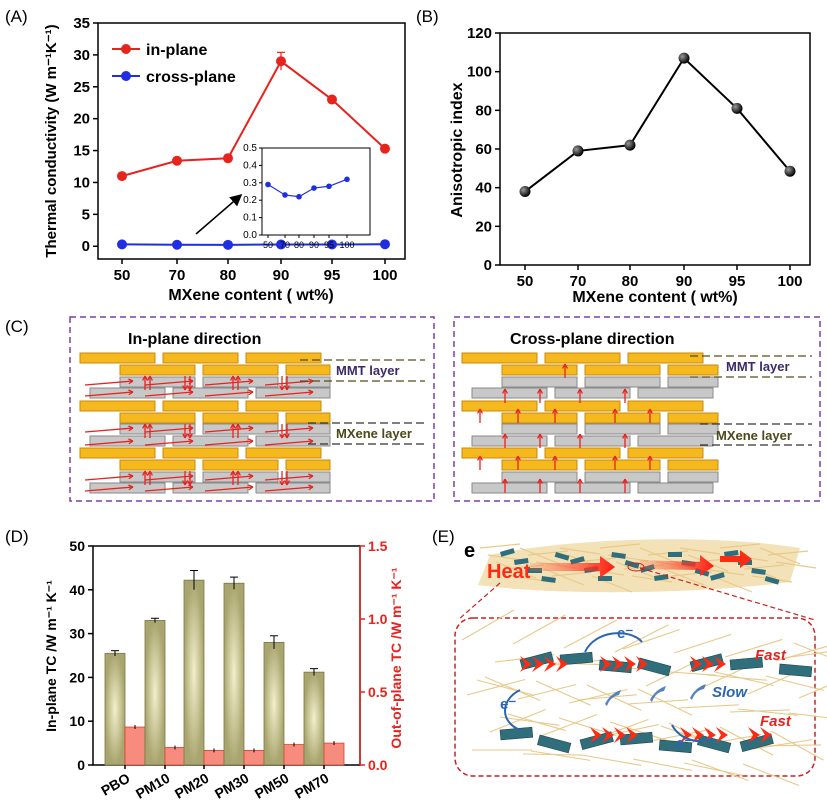 The image size is (827, 804). I want to click on panel-d-y-axis-label: In-plane TC /W m⁻¹ K⁻¹, so click(51, 656).